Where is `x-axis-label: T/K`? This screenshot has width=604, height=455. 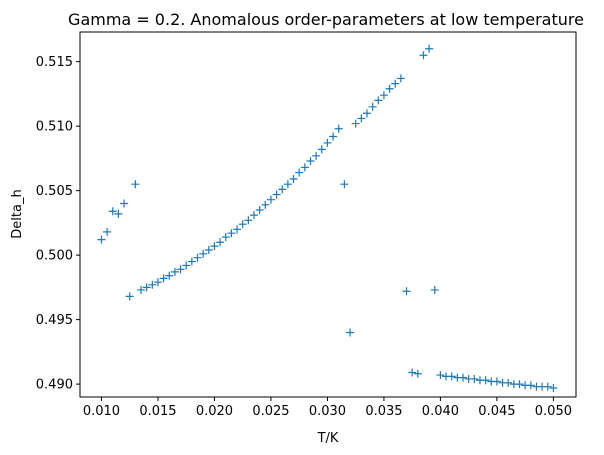
x-axis-label: T/K is located at coordinates (328, 438).